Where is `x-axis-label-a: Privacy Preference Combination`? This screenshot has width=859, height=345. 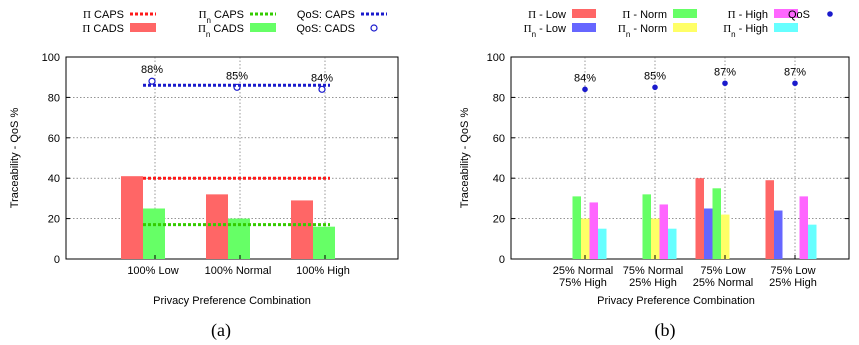
x-axis-label-a: Privacy Preference Combination is located at coordinates (232, 301).